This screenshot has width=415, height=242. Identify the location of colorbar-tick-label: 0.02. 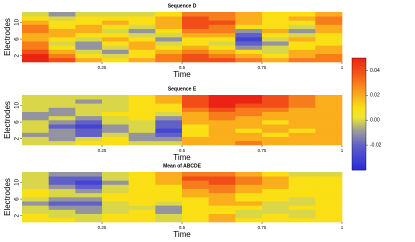
(375, 96).